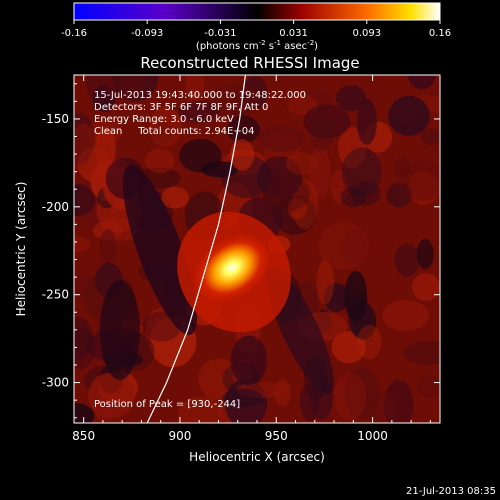  What do you see at coordinates (249, 63) in the screenshot?
I see `chart-title: Reconstructed RHESSI Image` at bounding box center [249, 63].